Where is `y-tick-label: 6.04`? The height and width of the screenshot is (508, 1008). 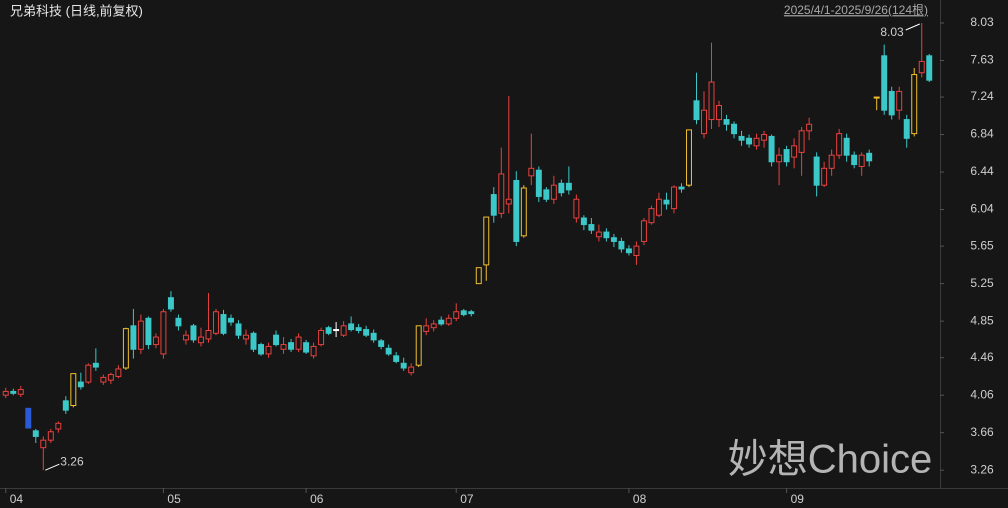
y-tick-label: 6.04 is located at coordinates (982, 209).